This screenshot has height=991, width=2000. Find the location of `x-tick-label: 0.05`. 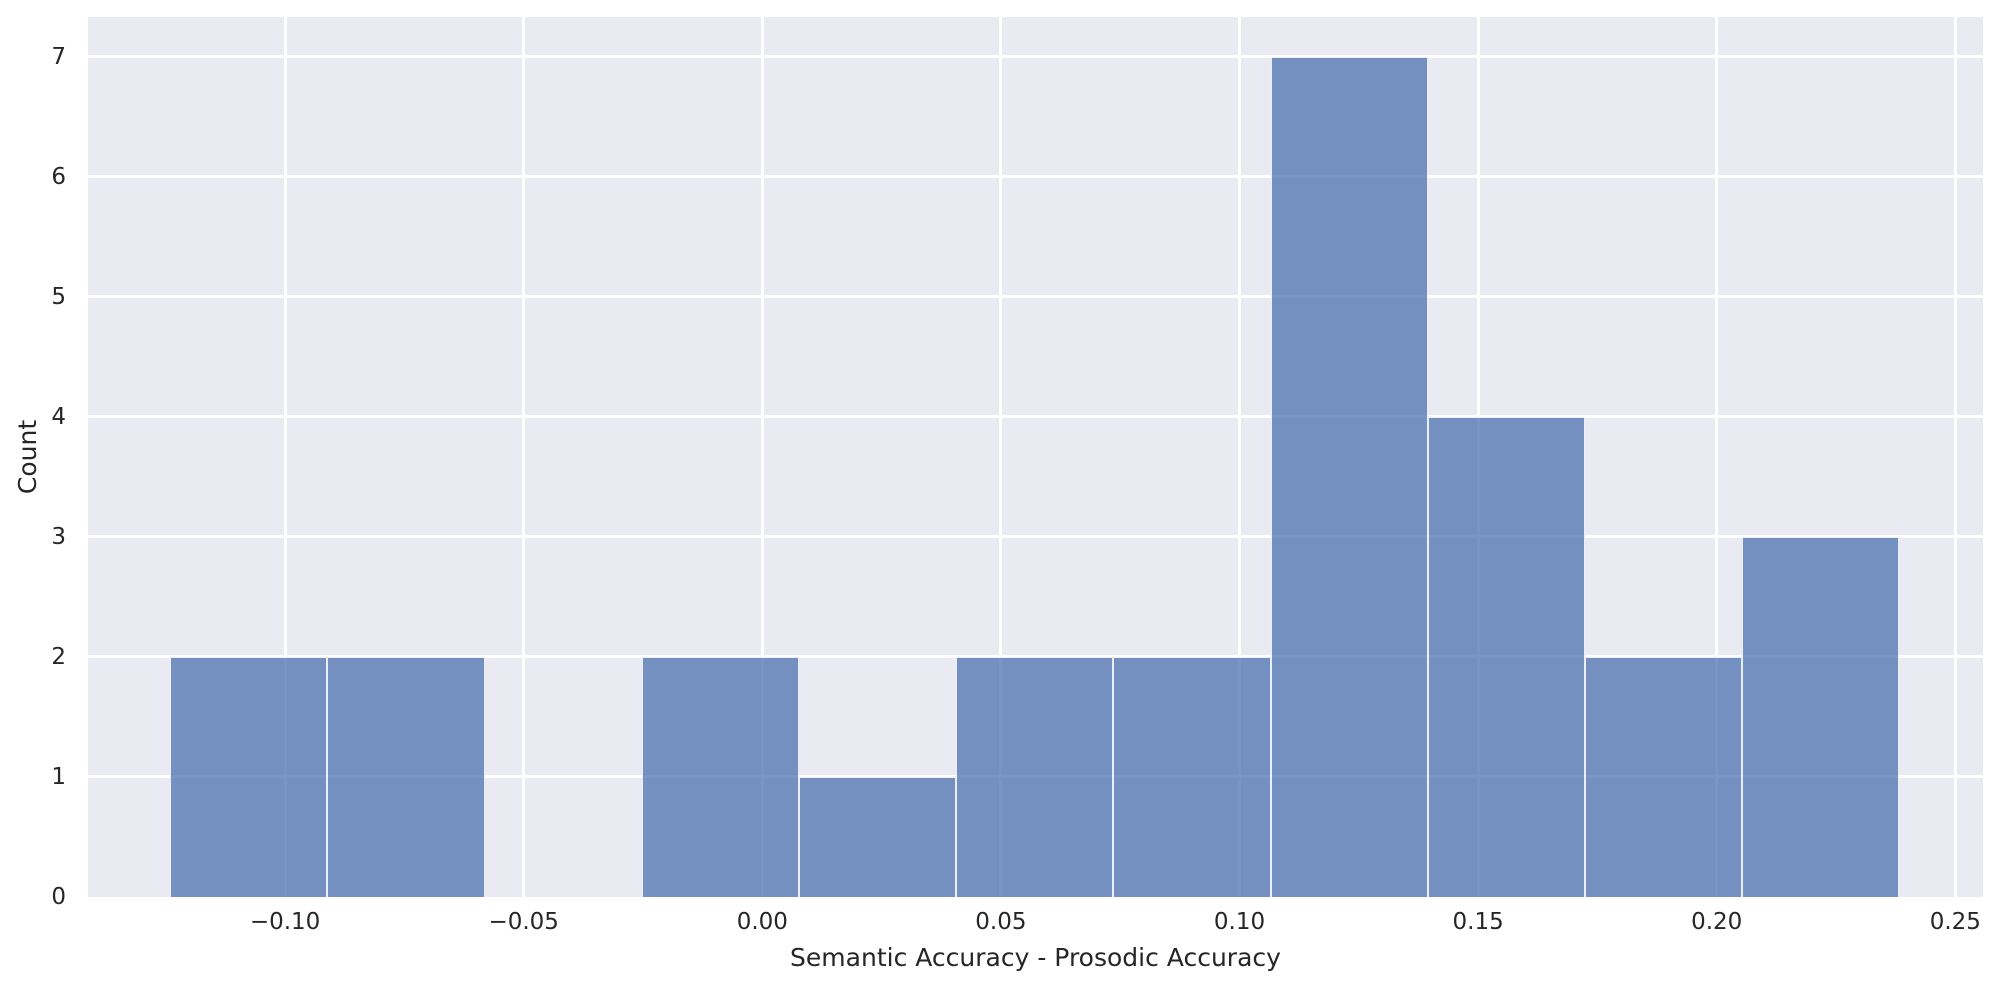

x-tick-label: 0.05 is located at coordinates (1001, 922).